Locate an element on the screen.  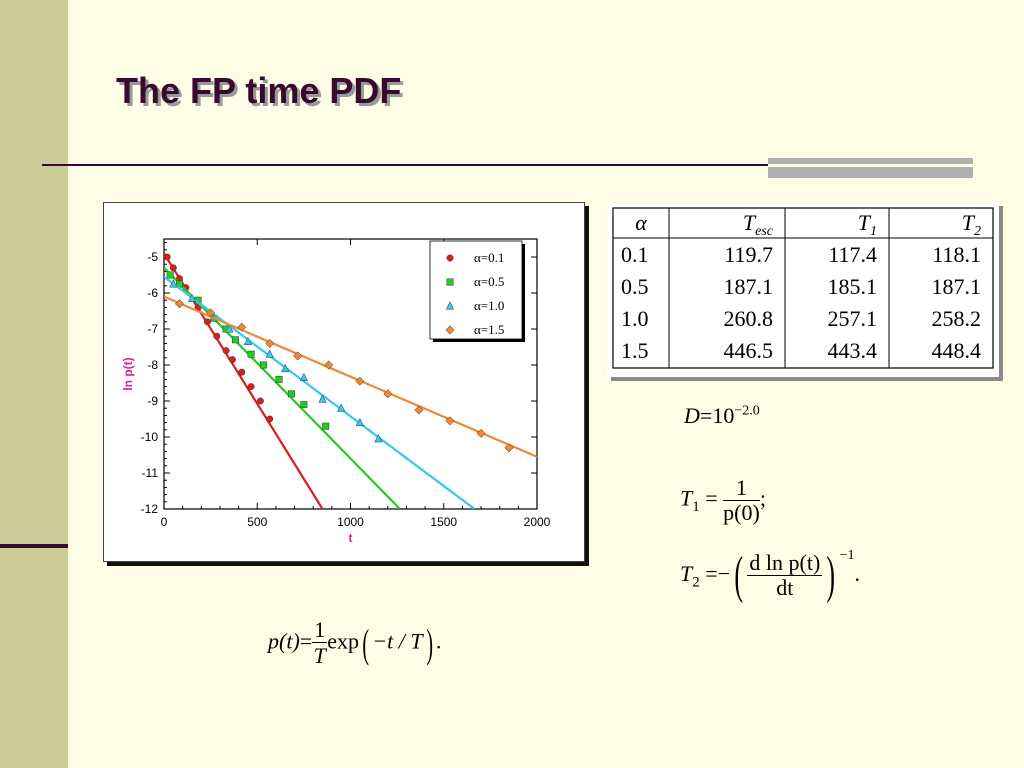
legend-label: α=0.5 is located at coordinates (489, 281).